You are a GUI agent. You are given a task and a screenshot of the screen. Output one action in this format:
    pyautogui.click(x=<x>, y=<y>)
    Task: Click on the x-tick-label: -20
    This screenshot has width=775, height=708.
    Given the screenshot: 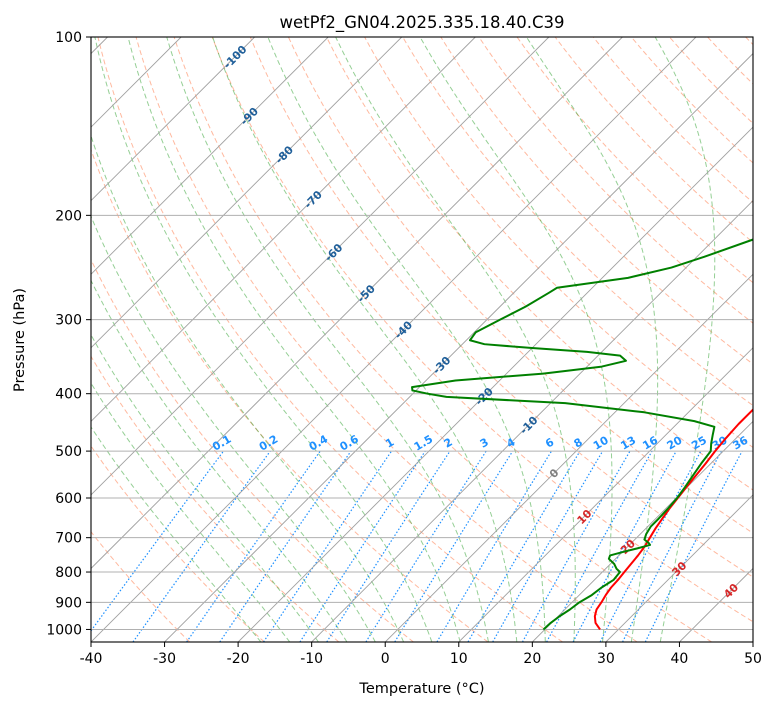 What is the action you would take?
    pyautogui.click(x=238, y=659)
    